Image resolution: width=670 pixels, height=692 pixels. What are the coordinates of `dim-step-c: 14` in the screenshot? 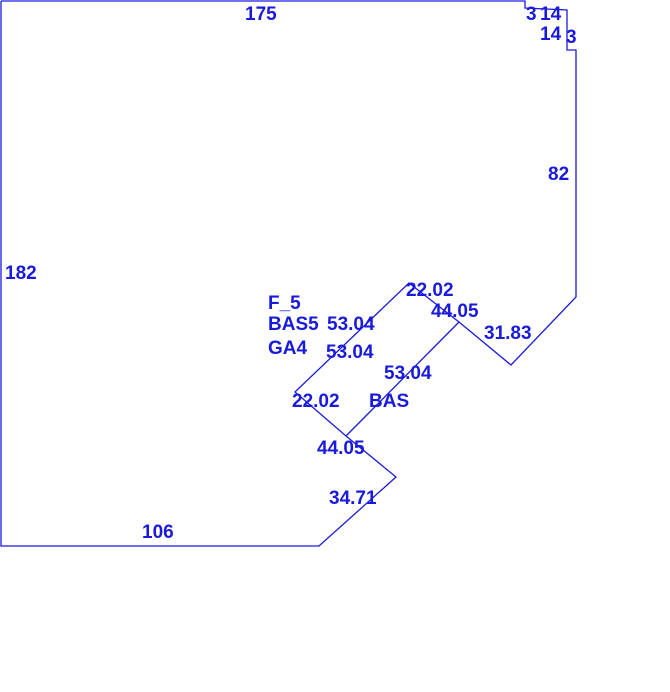 It's located at (551, 34).